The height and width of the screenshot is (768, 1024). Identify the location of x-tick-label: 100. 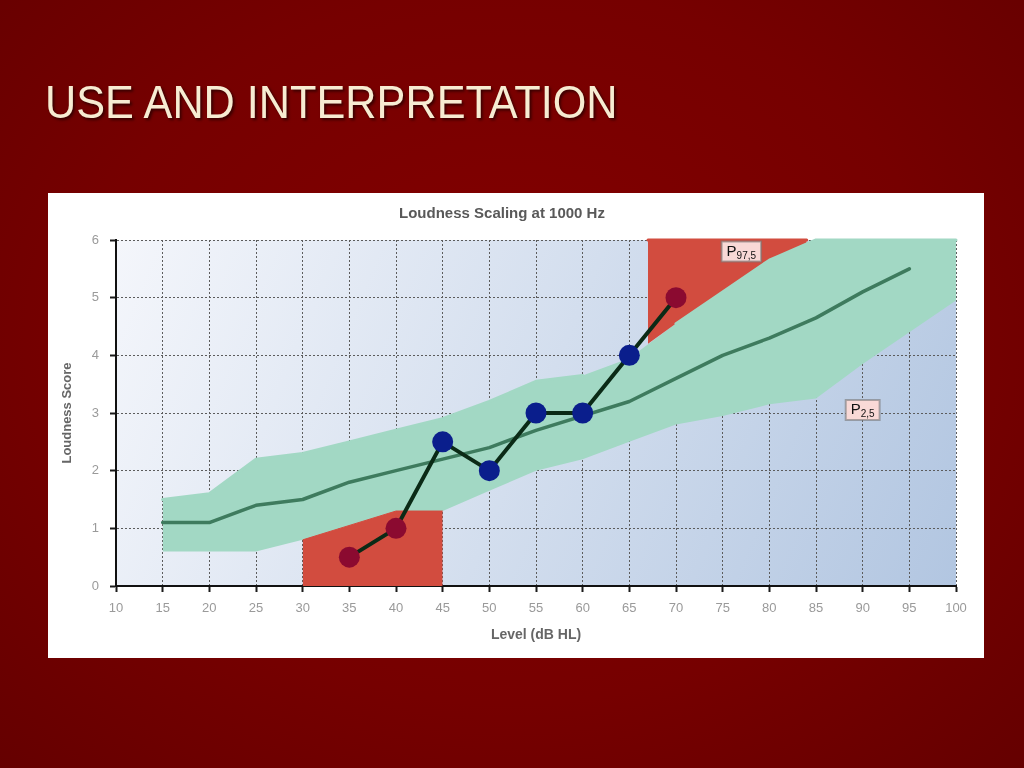
(956, 608).